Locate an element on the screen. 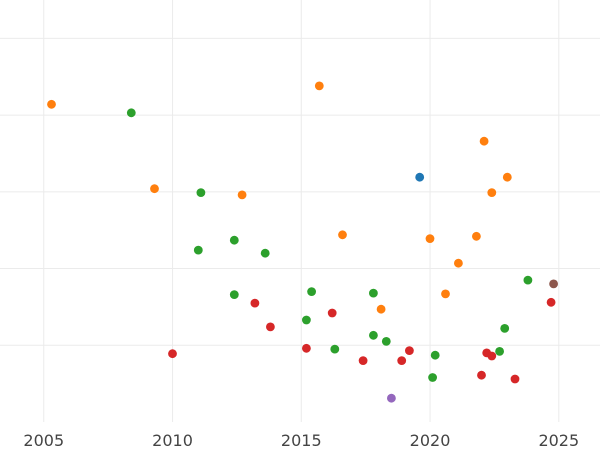 This screenshot has width=600, height=450. x-axis-tick-labels: 2005 2010 2015 2020 2025 is located at coordinates (301, 440).